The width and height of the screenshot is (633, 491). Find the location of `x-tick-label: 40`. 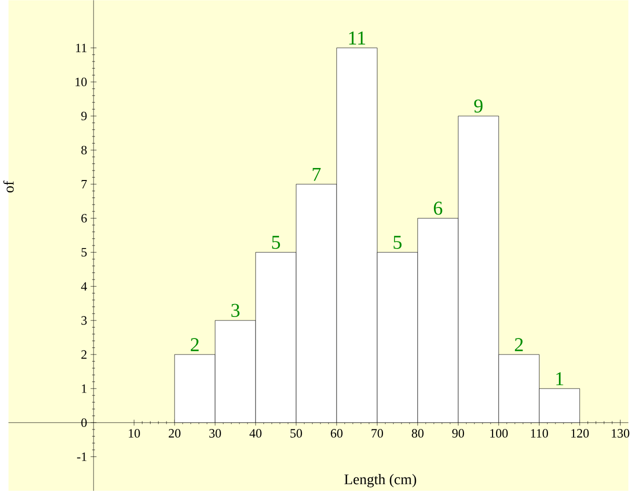

x-tick-label: 40 is located at coordinates (256, 433).